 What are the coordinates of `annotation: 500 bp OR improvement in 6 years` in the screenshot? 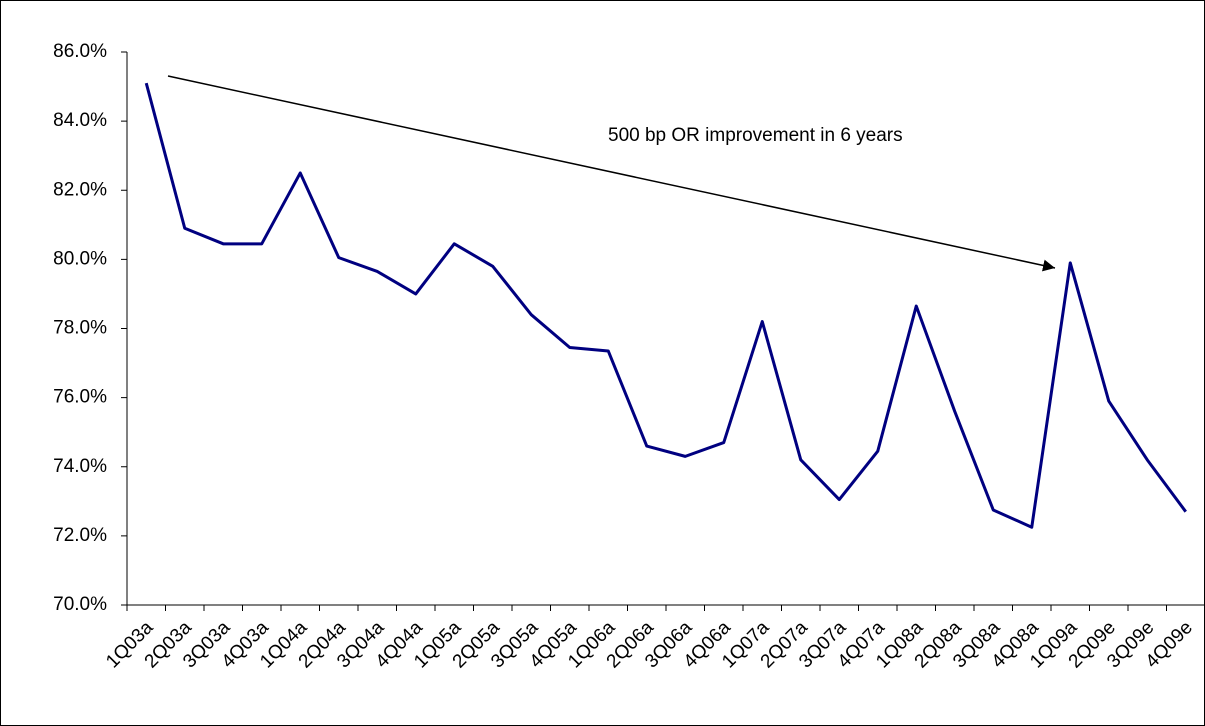 It's located at (755, 135).